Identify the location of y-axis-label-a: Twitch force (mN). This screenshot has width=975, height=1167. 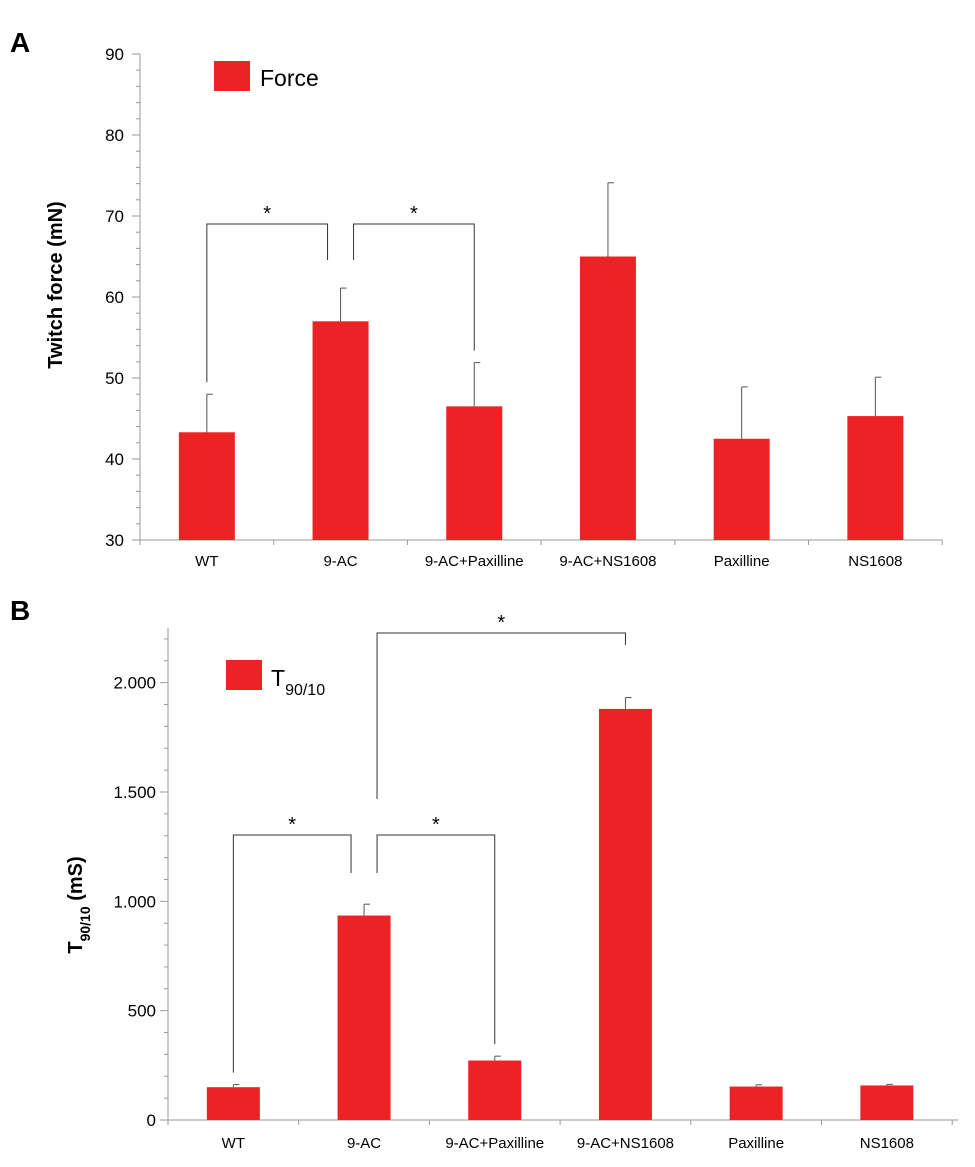
(56, 284).